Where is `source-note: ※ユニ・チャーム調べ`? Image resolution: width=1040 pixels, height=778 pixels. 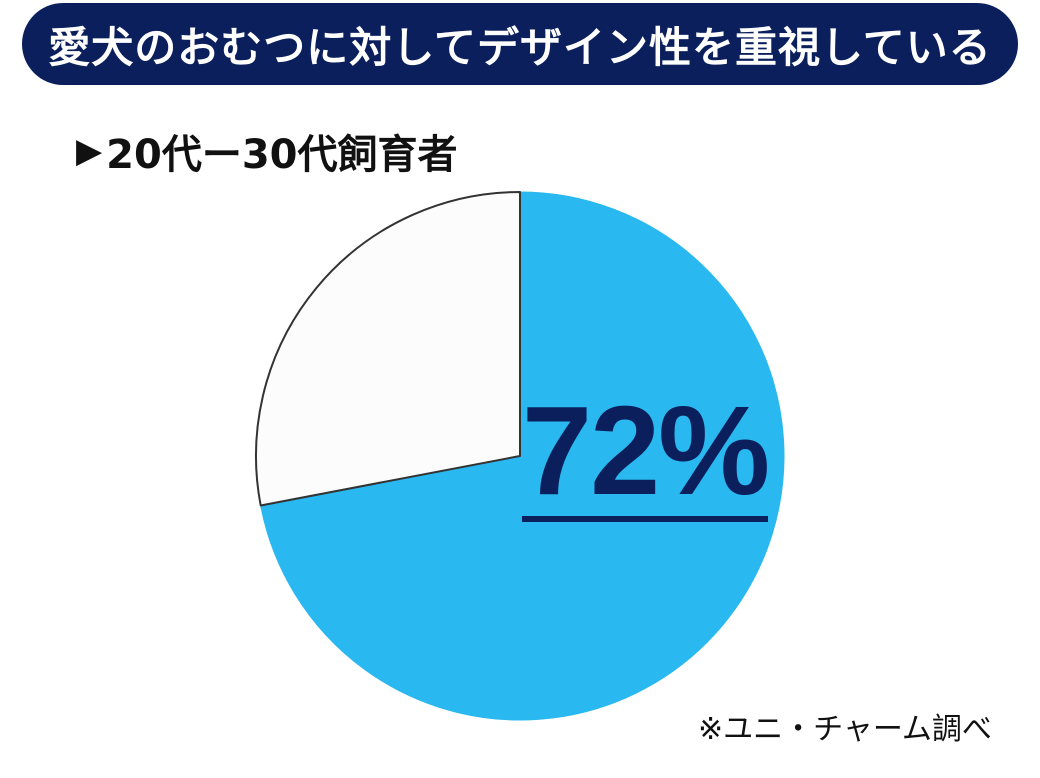 source-note: ※ユニ・チャーム調べ is located at coordinates (845, 729).